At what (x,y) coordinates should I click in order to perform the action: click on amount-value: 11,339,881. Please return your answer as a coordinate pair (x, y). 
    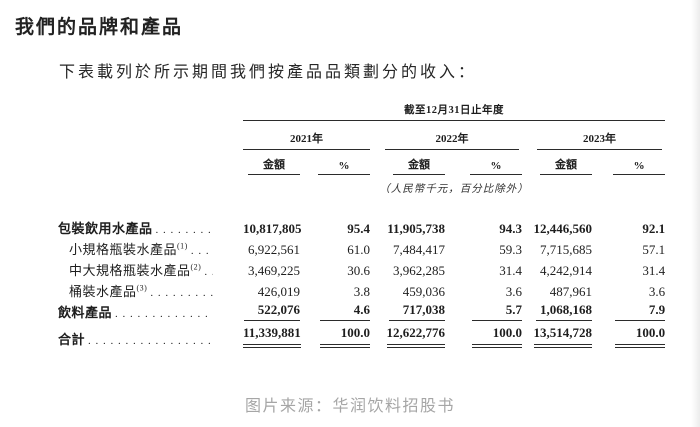
    Looking at the image, I should click on (272, 336).